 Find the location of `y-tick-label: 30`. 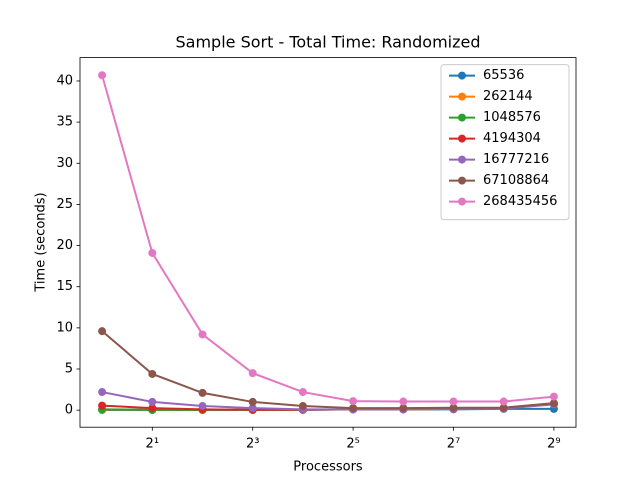

y-tick-label: 30 is located at coordinates (64, 163).